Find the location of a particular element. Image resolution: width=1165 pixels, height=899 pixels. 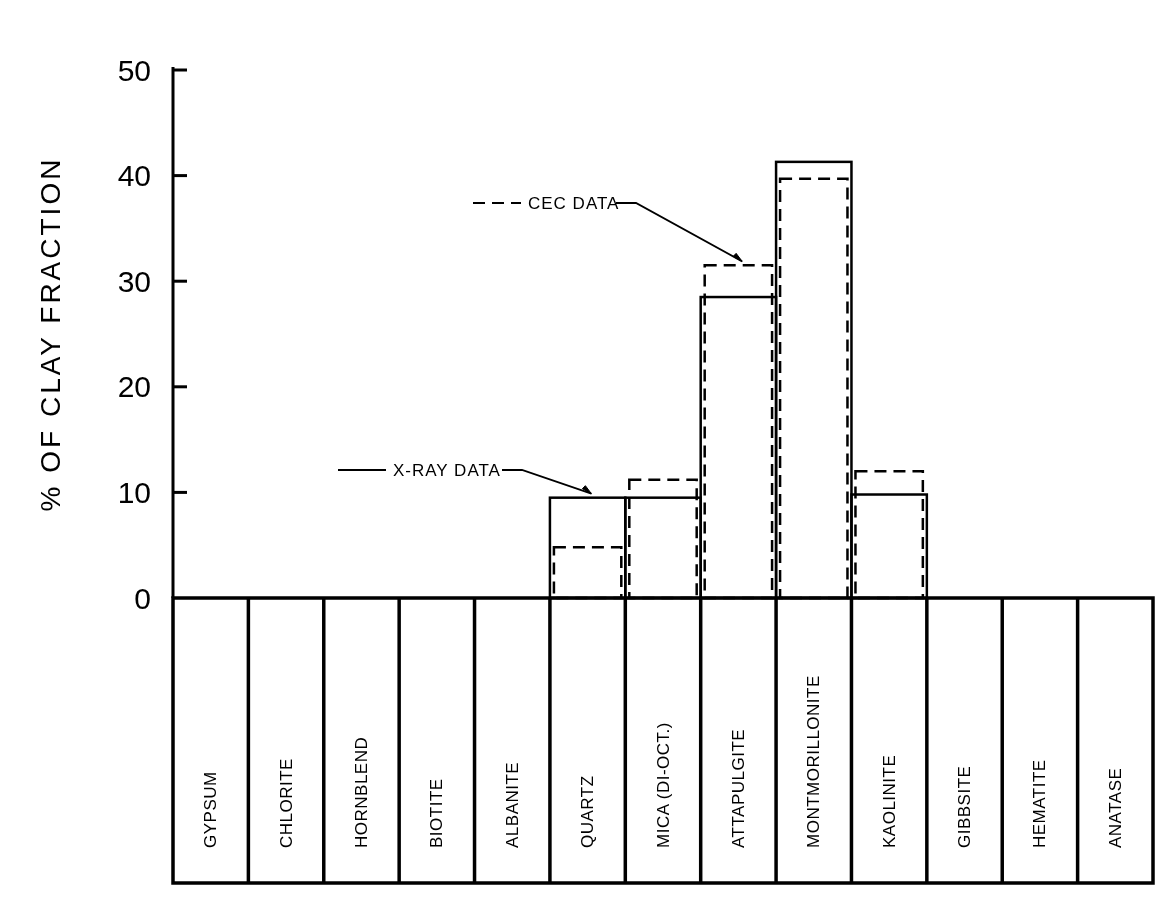

x-tick-label: BIOTITE is located at coordinates (437, 813).